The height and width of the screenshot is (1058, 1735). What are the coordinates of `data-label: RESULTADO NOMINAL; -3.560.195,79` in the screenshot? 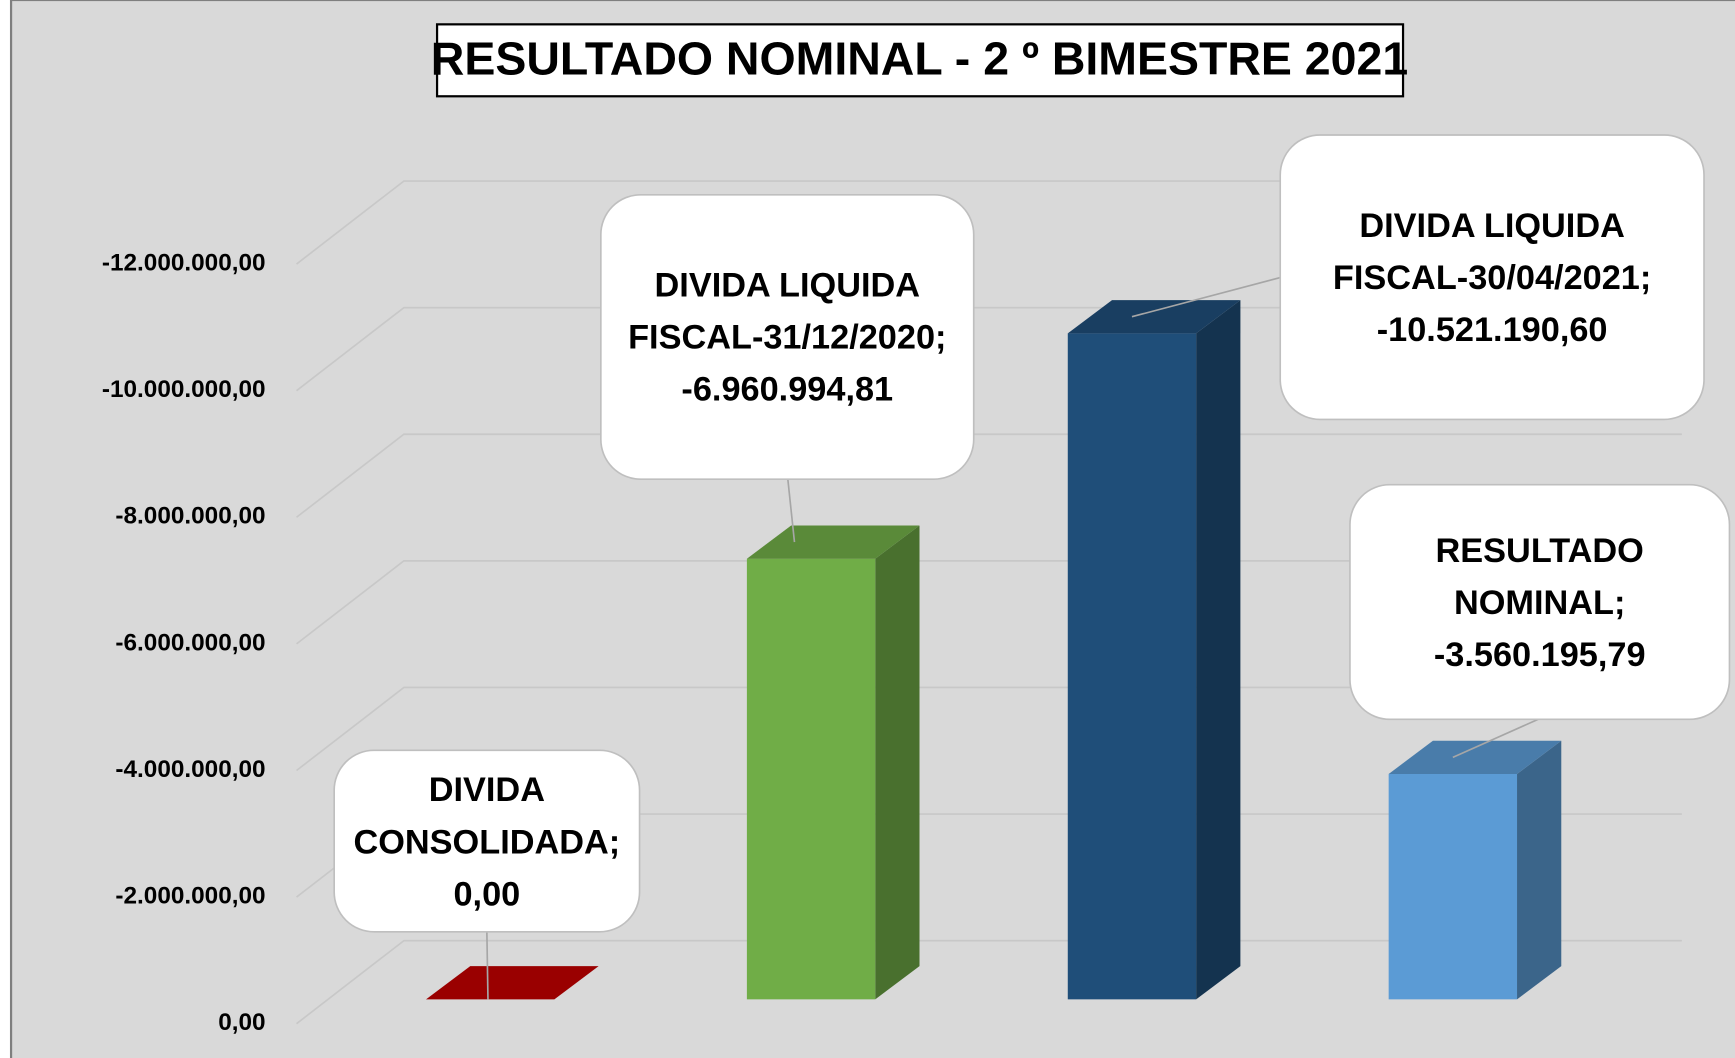 It's located at (1539, 602).